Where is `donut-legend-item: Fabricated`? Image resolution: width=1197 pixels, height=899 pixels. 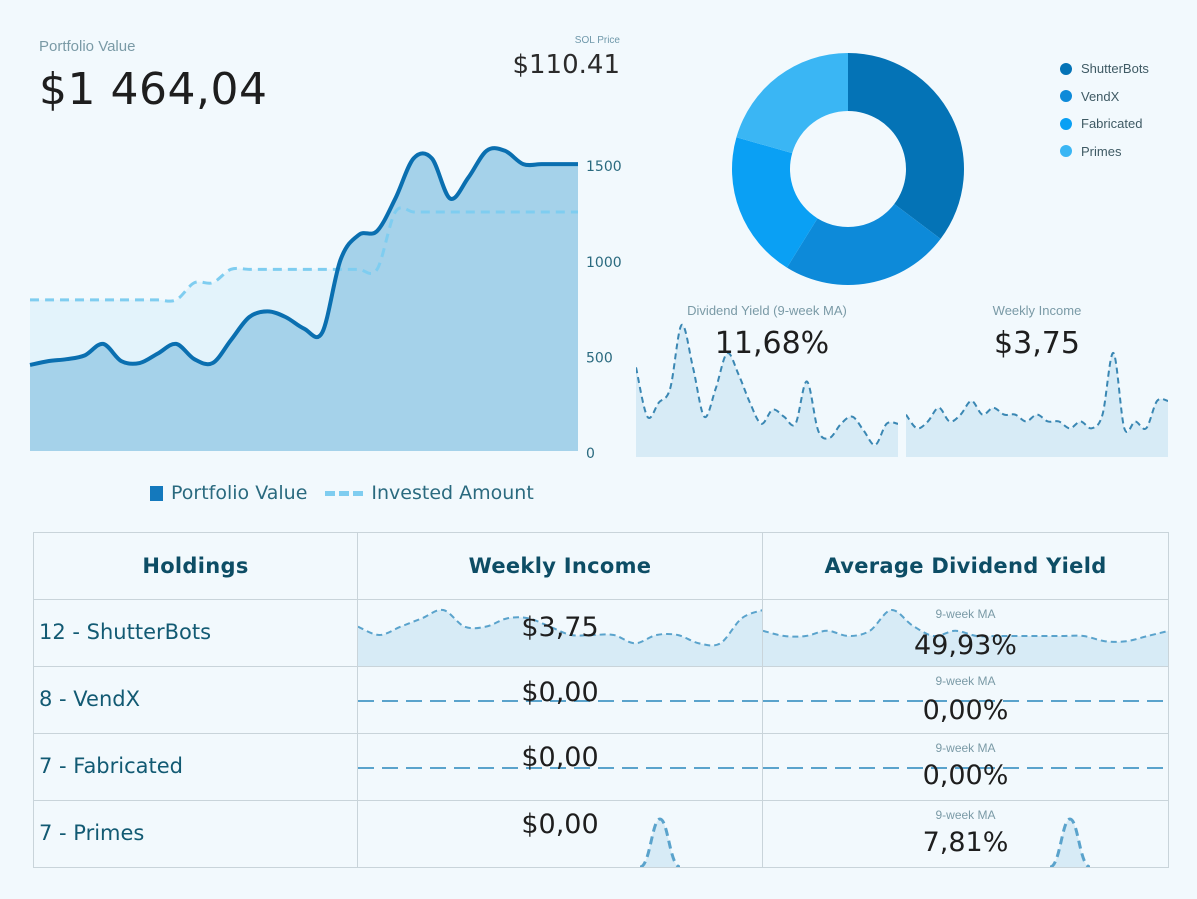
donut-legend-item: Fabricated is located at coordinates (1104, 124).